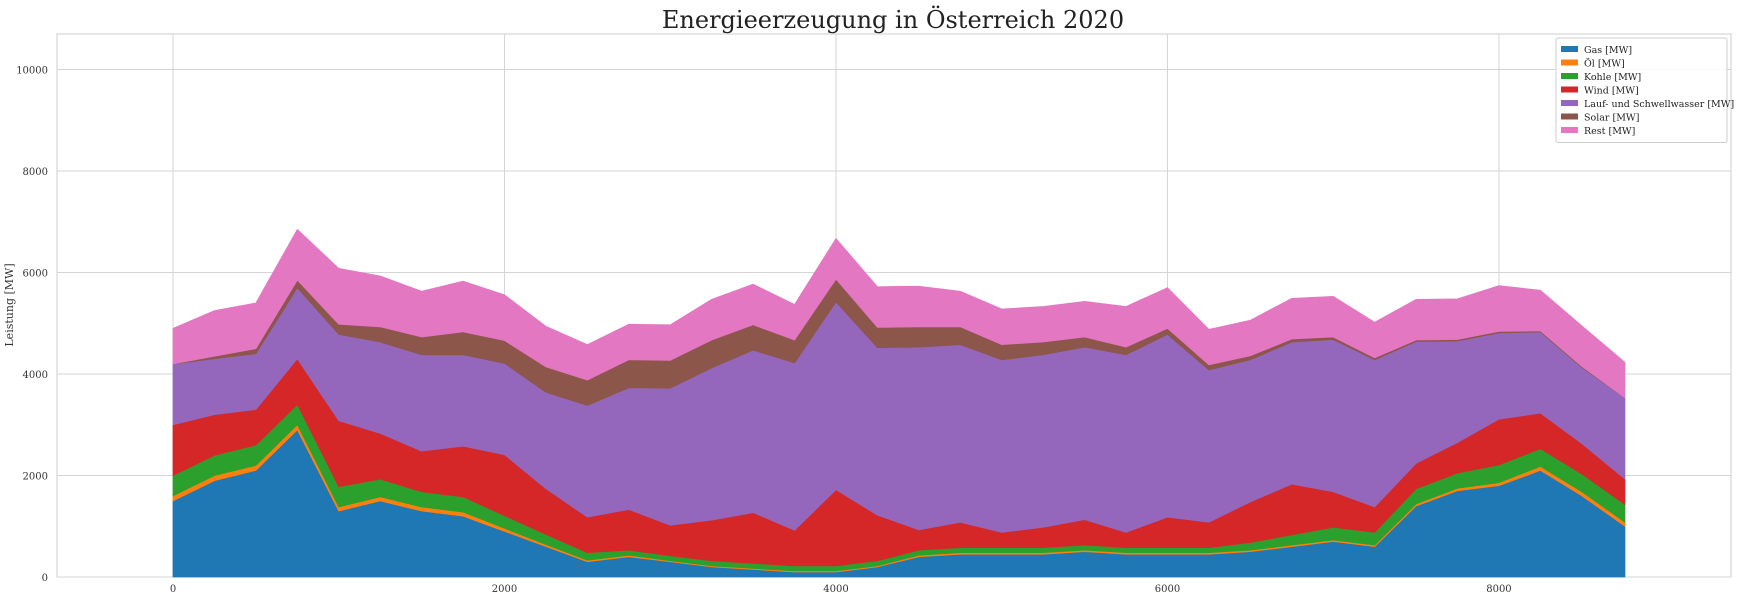  I want to click on x-tick-label: 4000, so click(835, 589).